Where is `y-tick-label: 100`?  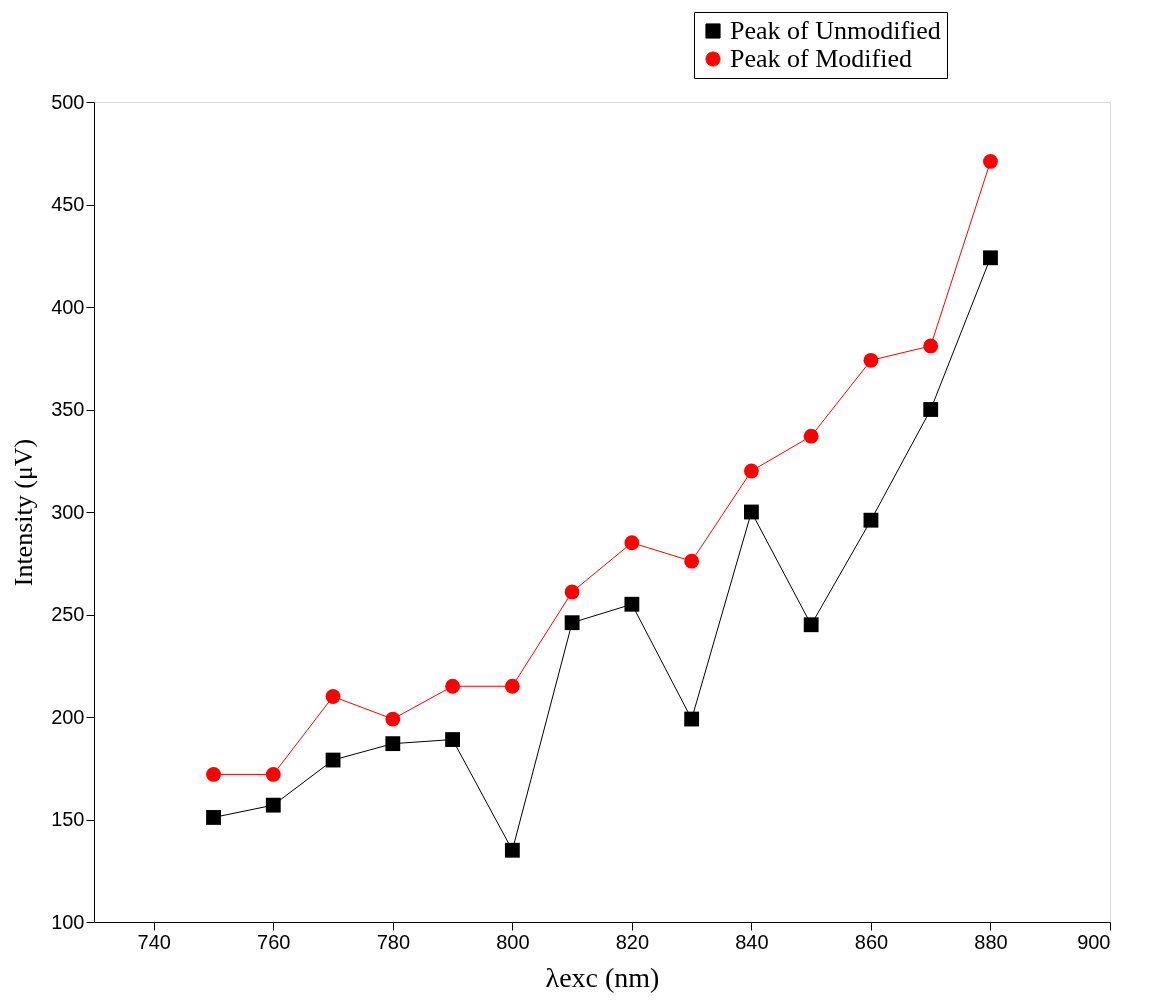 y-tick-label: 100 is located at coordinates (68, 921).